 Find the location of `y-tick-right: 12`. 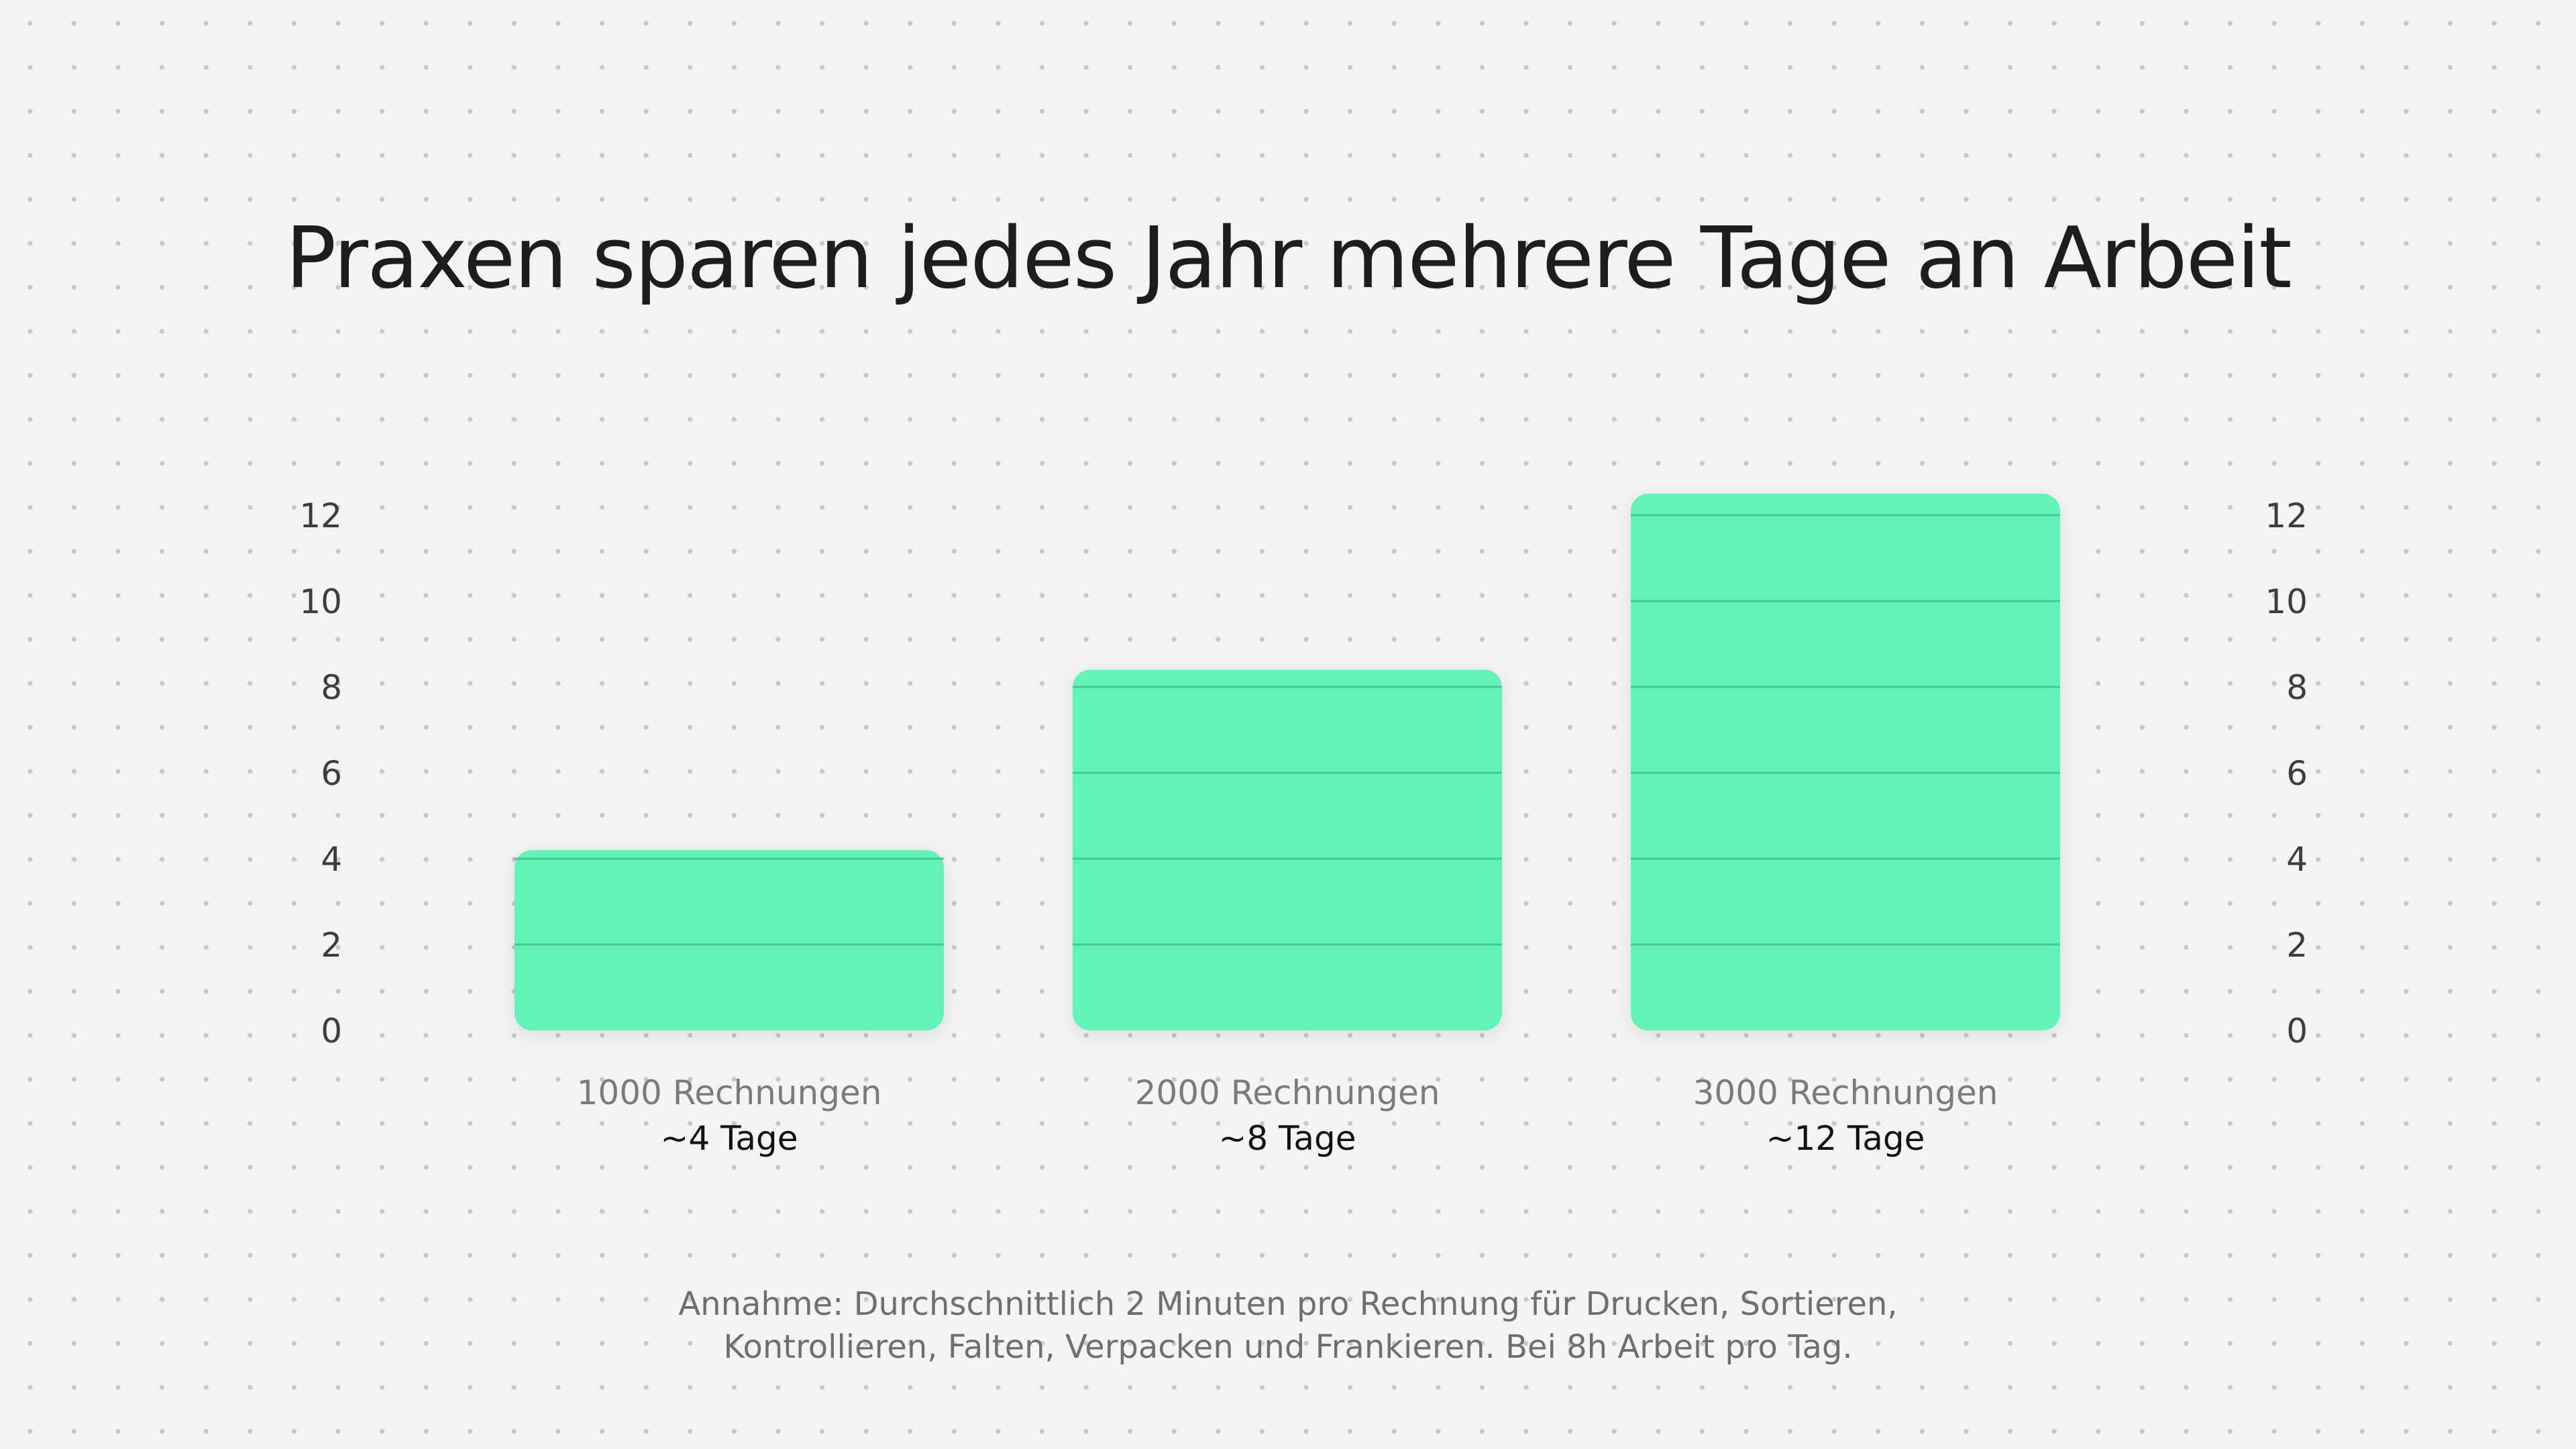

y-tick-right: 12 is located at coordinates (2286, 515).